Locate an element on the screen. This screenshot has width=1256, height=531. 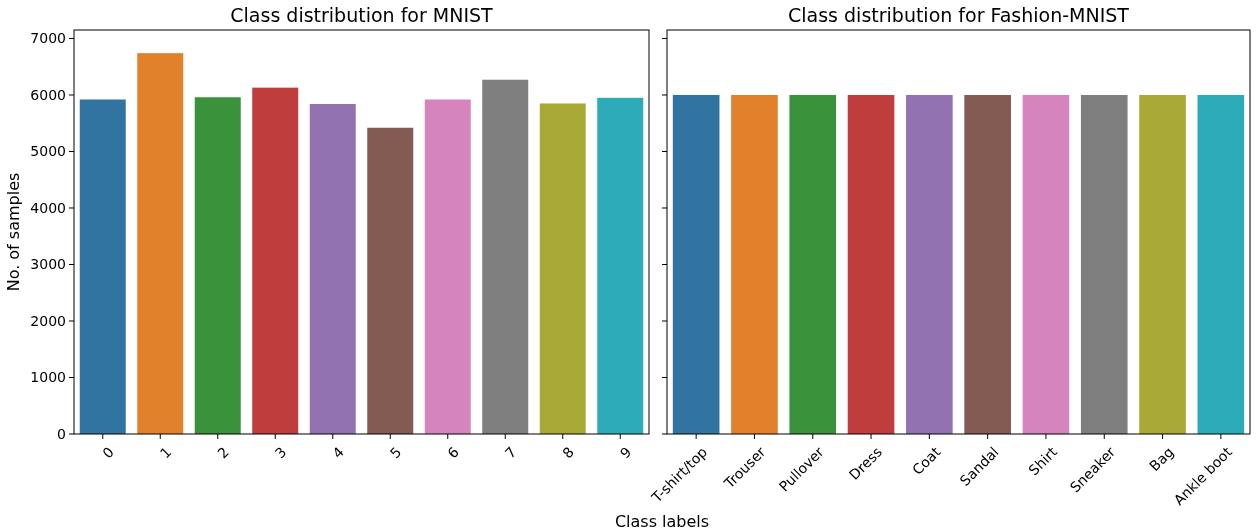
y-tick-label: 7000 is located at coordinates (48, 38).